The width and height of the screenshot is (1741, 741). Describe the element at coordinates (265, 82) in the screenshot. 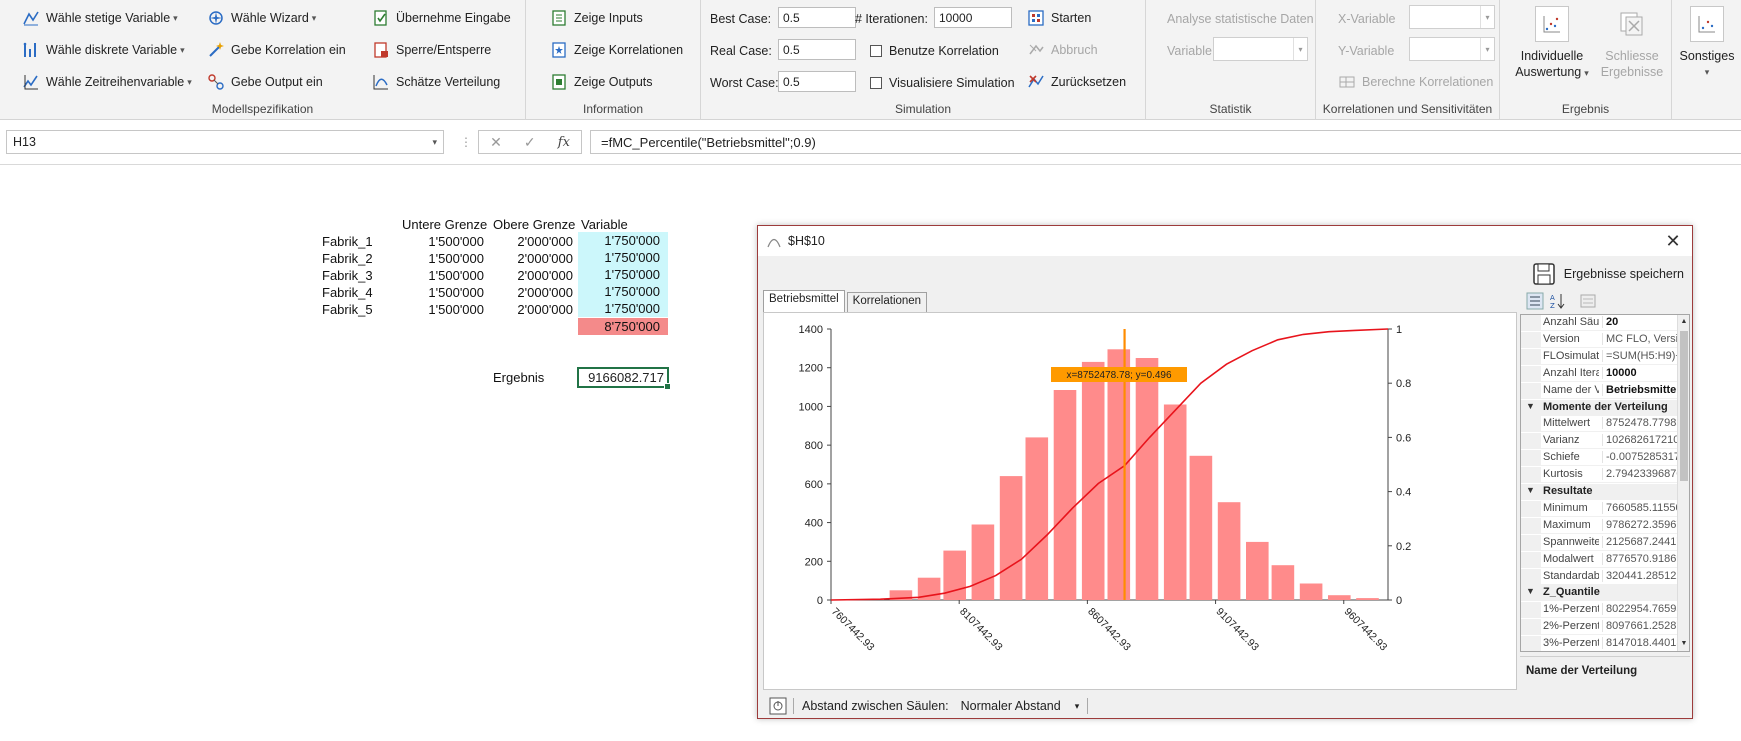

I see `gebe-output-ein-button: Gebe Output ein` at that location.